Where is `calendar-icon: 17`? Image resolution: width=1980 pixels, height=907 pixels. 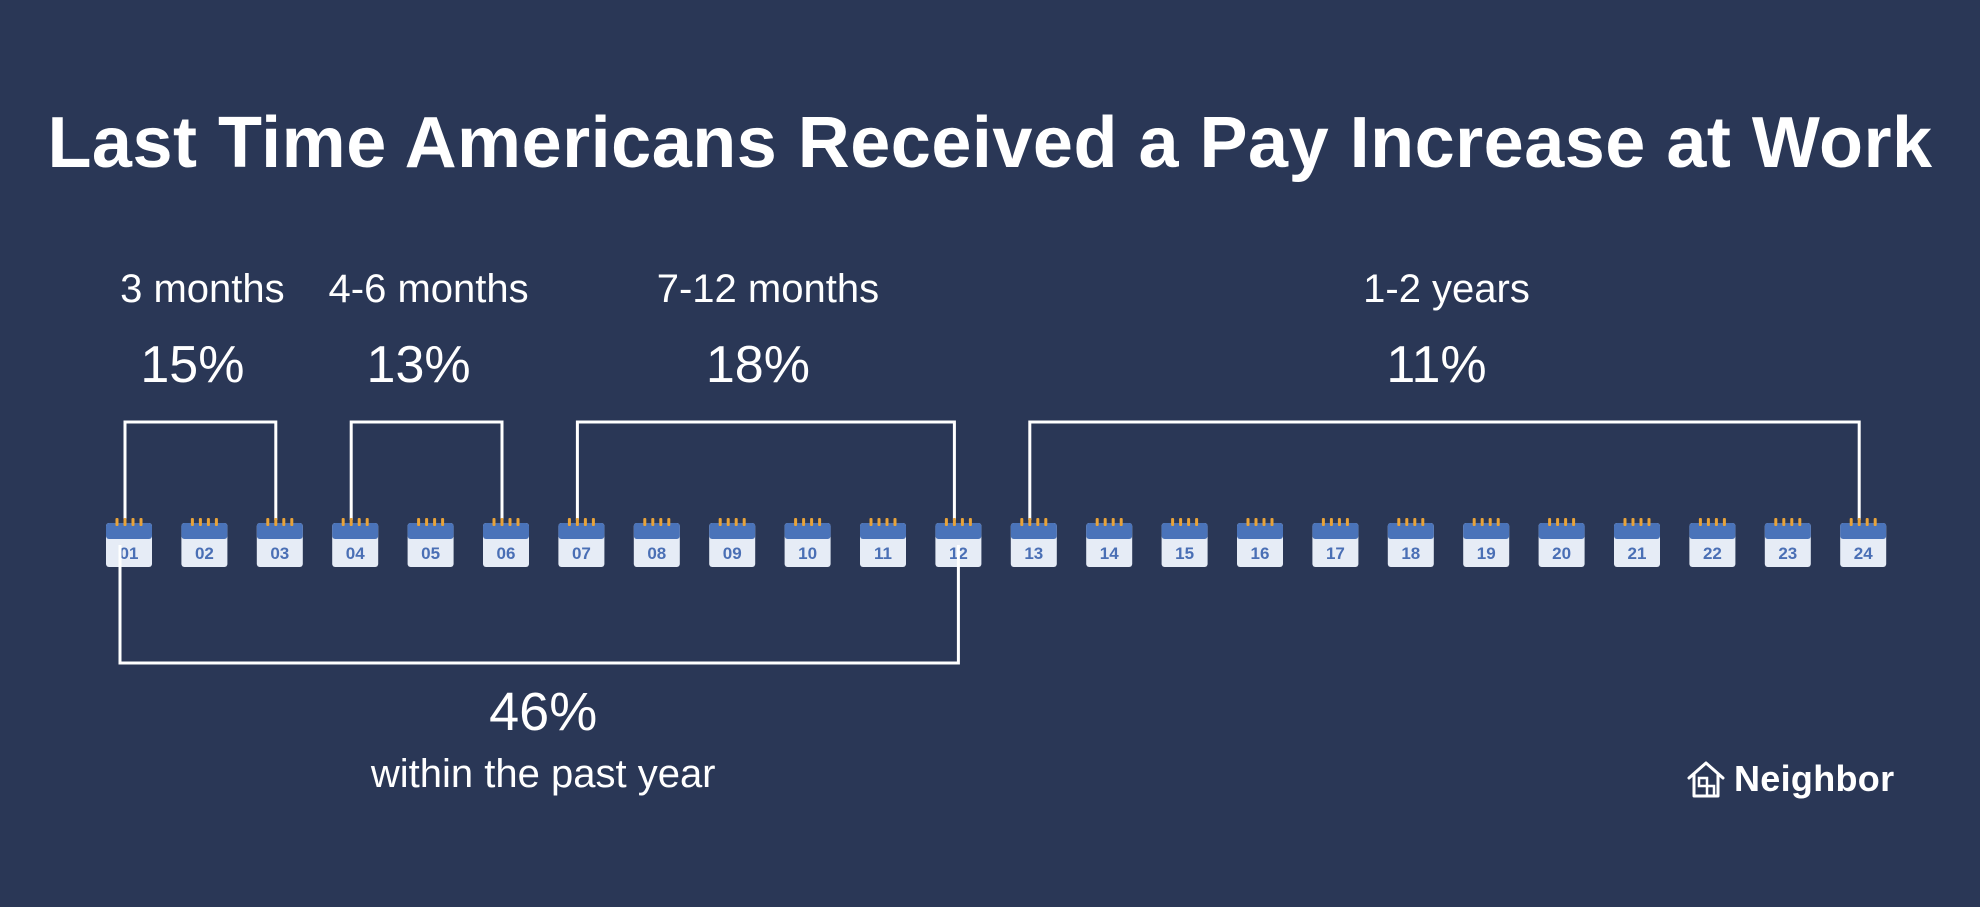 calendar-icon: 17 is located at coordinates (1335, 542).